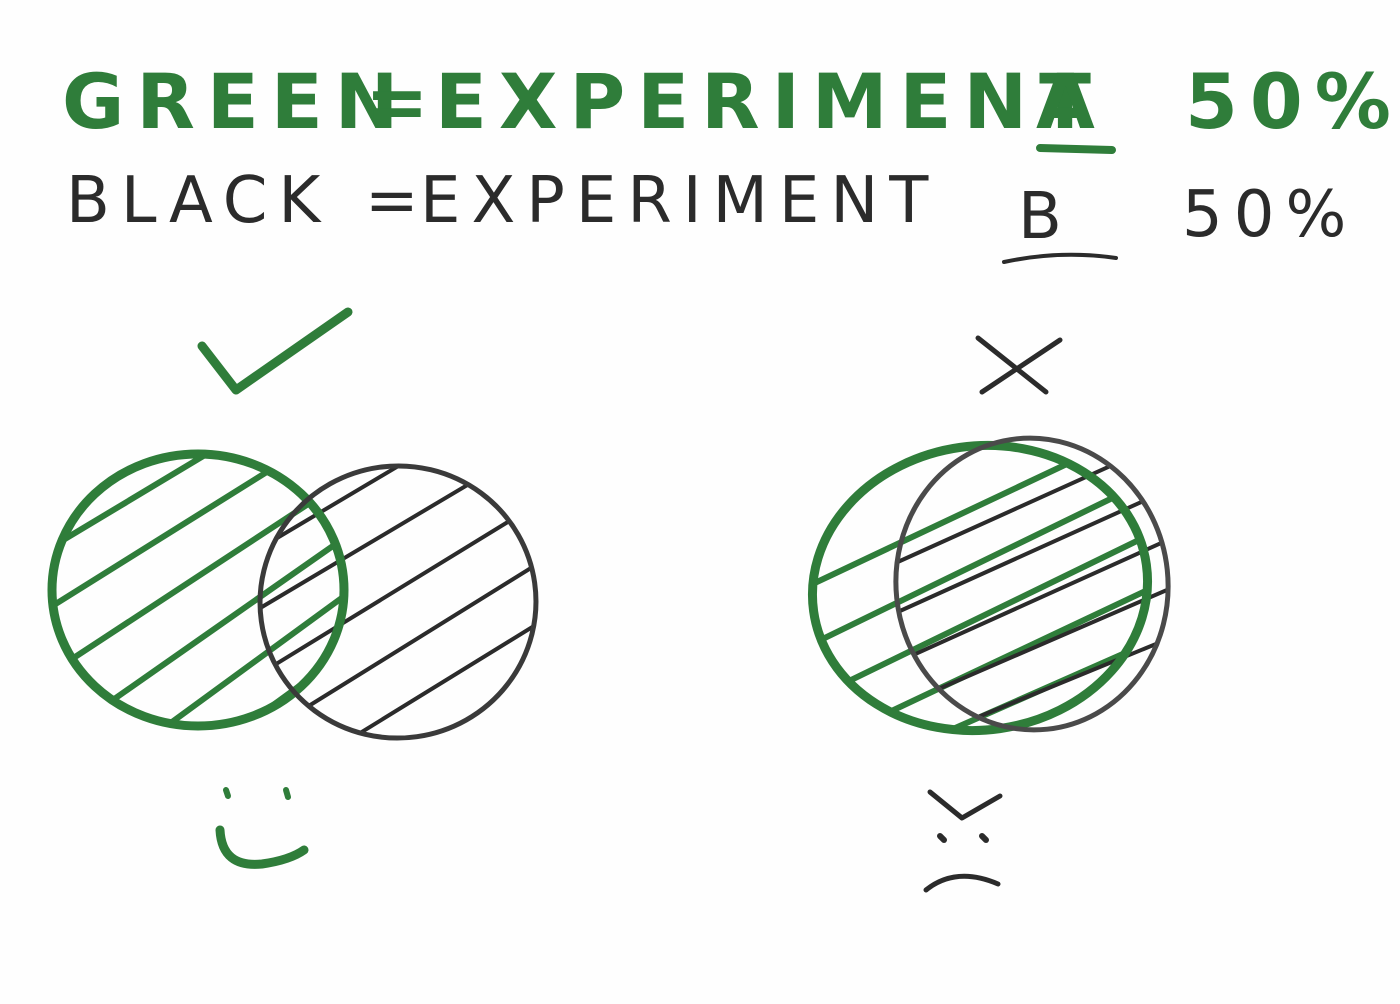  Describe the element at coordinates (1045, 217) in the screenshot. I see `legend-black-letter: B` at that location.